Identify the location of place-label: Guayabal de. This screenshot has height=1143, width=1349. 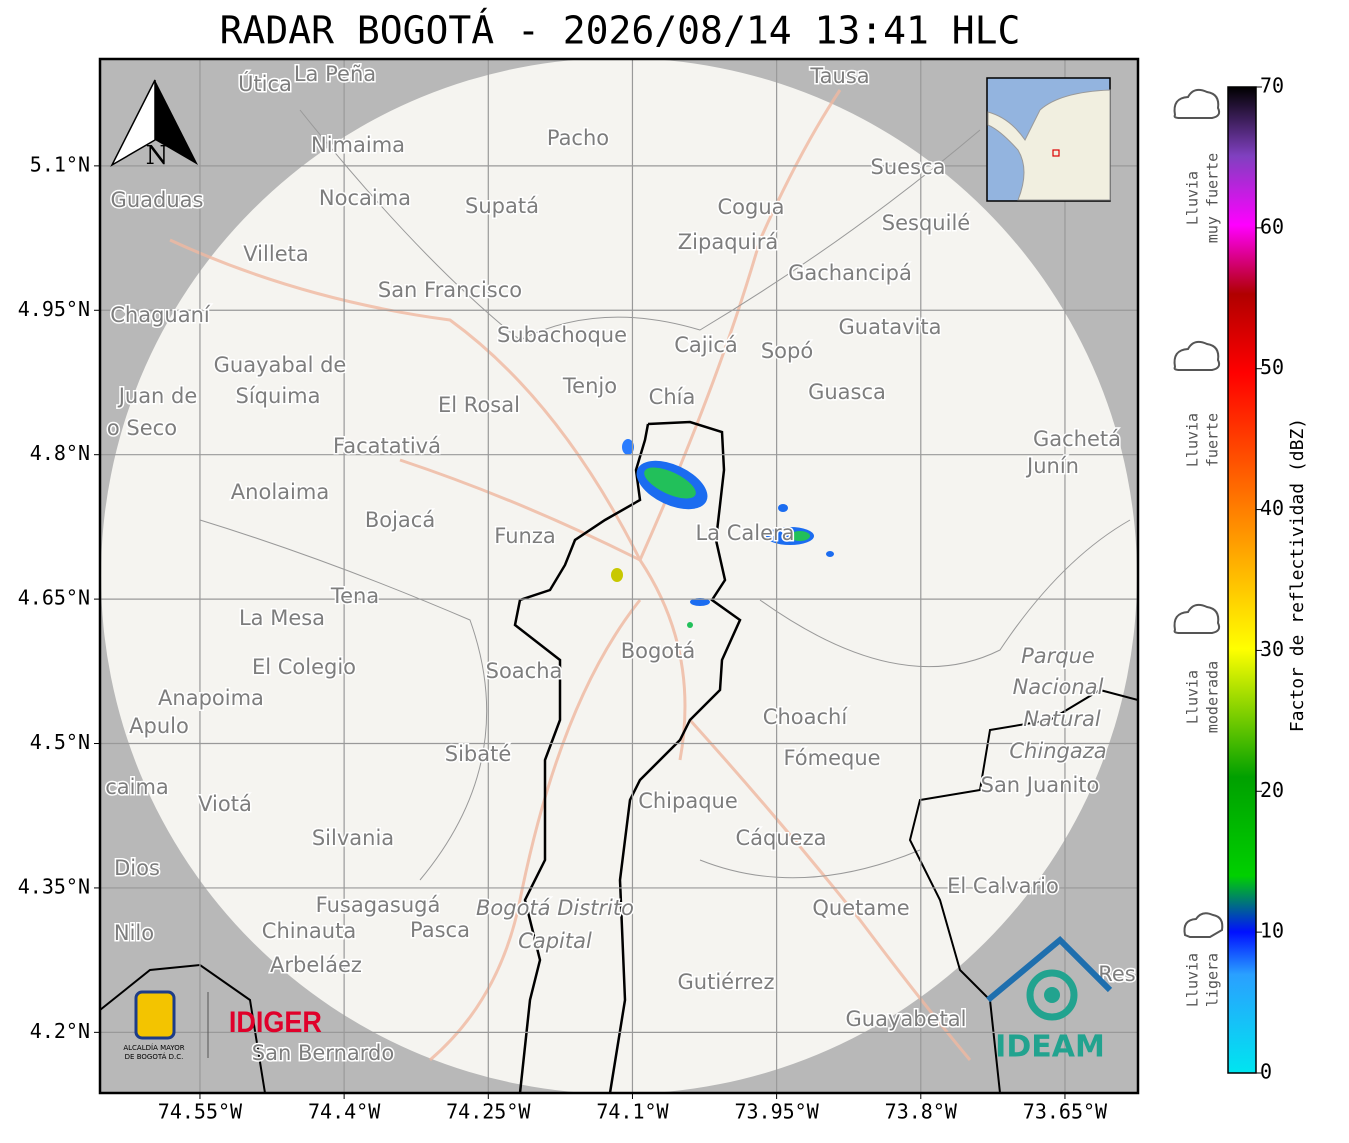
(280, 365).